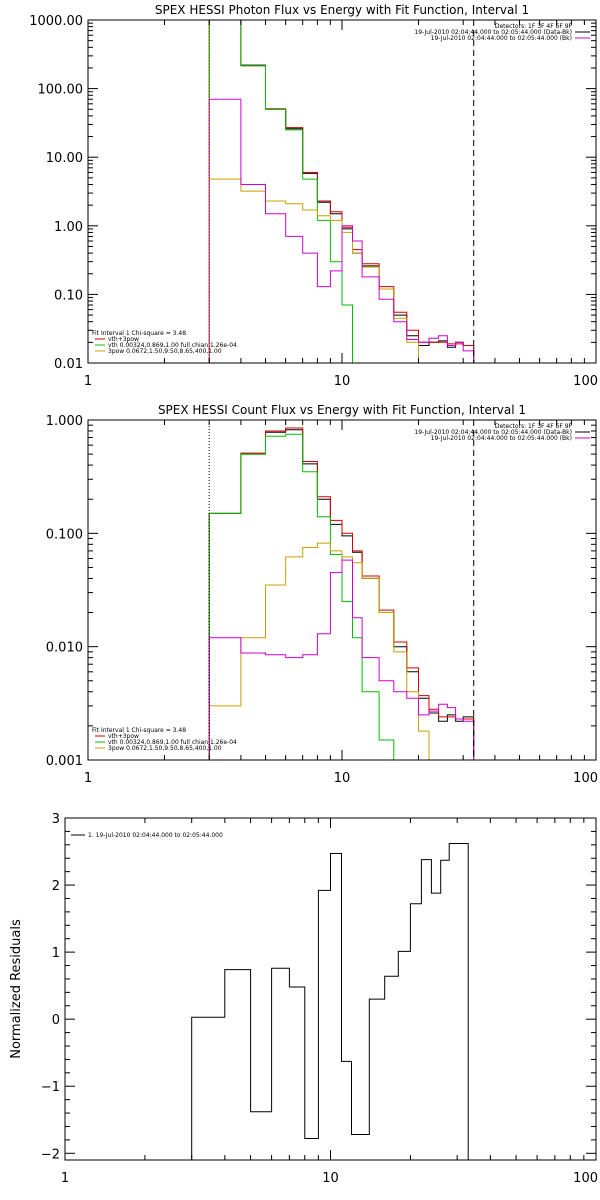 This screenshot has width=600, height=1200. I want to click on y-tick-label: 100.00, so click(61, 90).